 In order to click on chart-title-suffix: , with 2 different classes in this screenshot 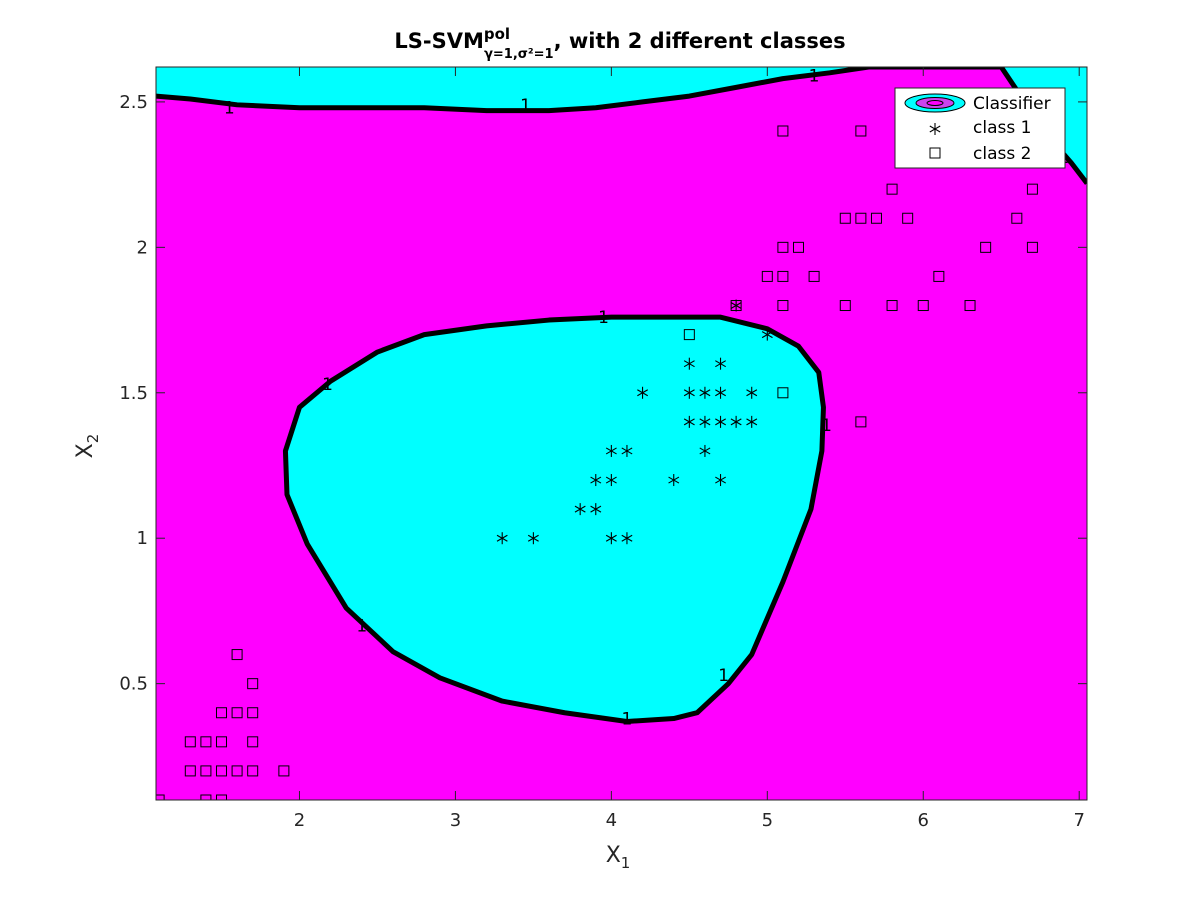, I will do `click(700, 41)`.